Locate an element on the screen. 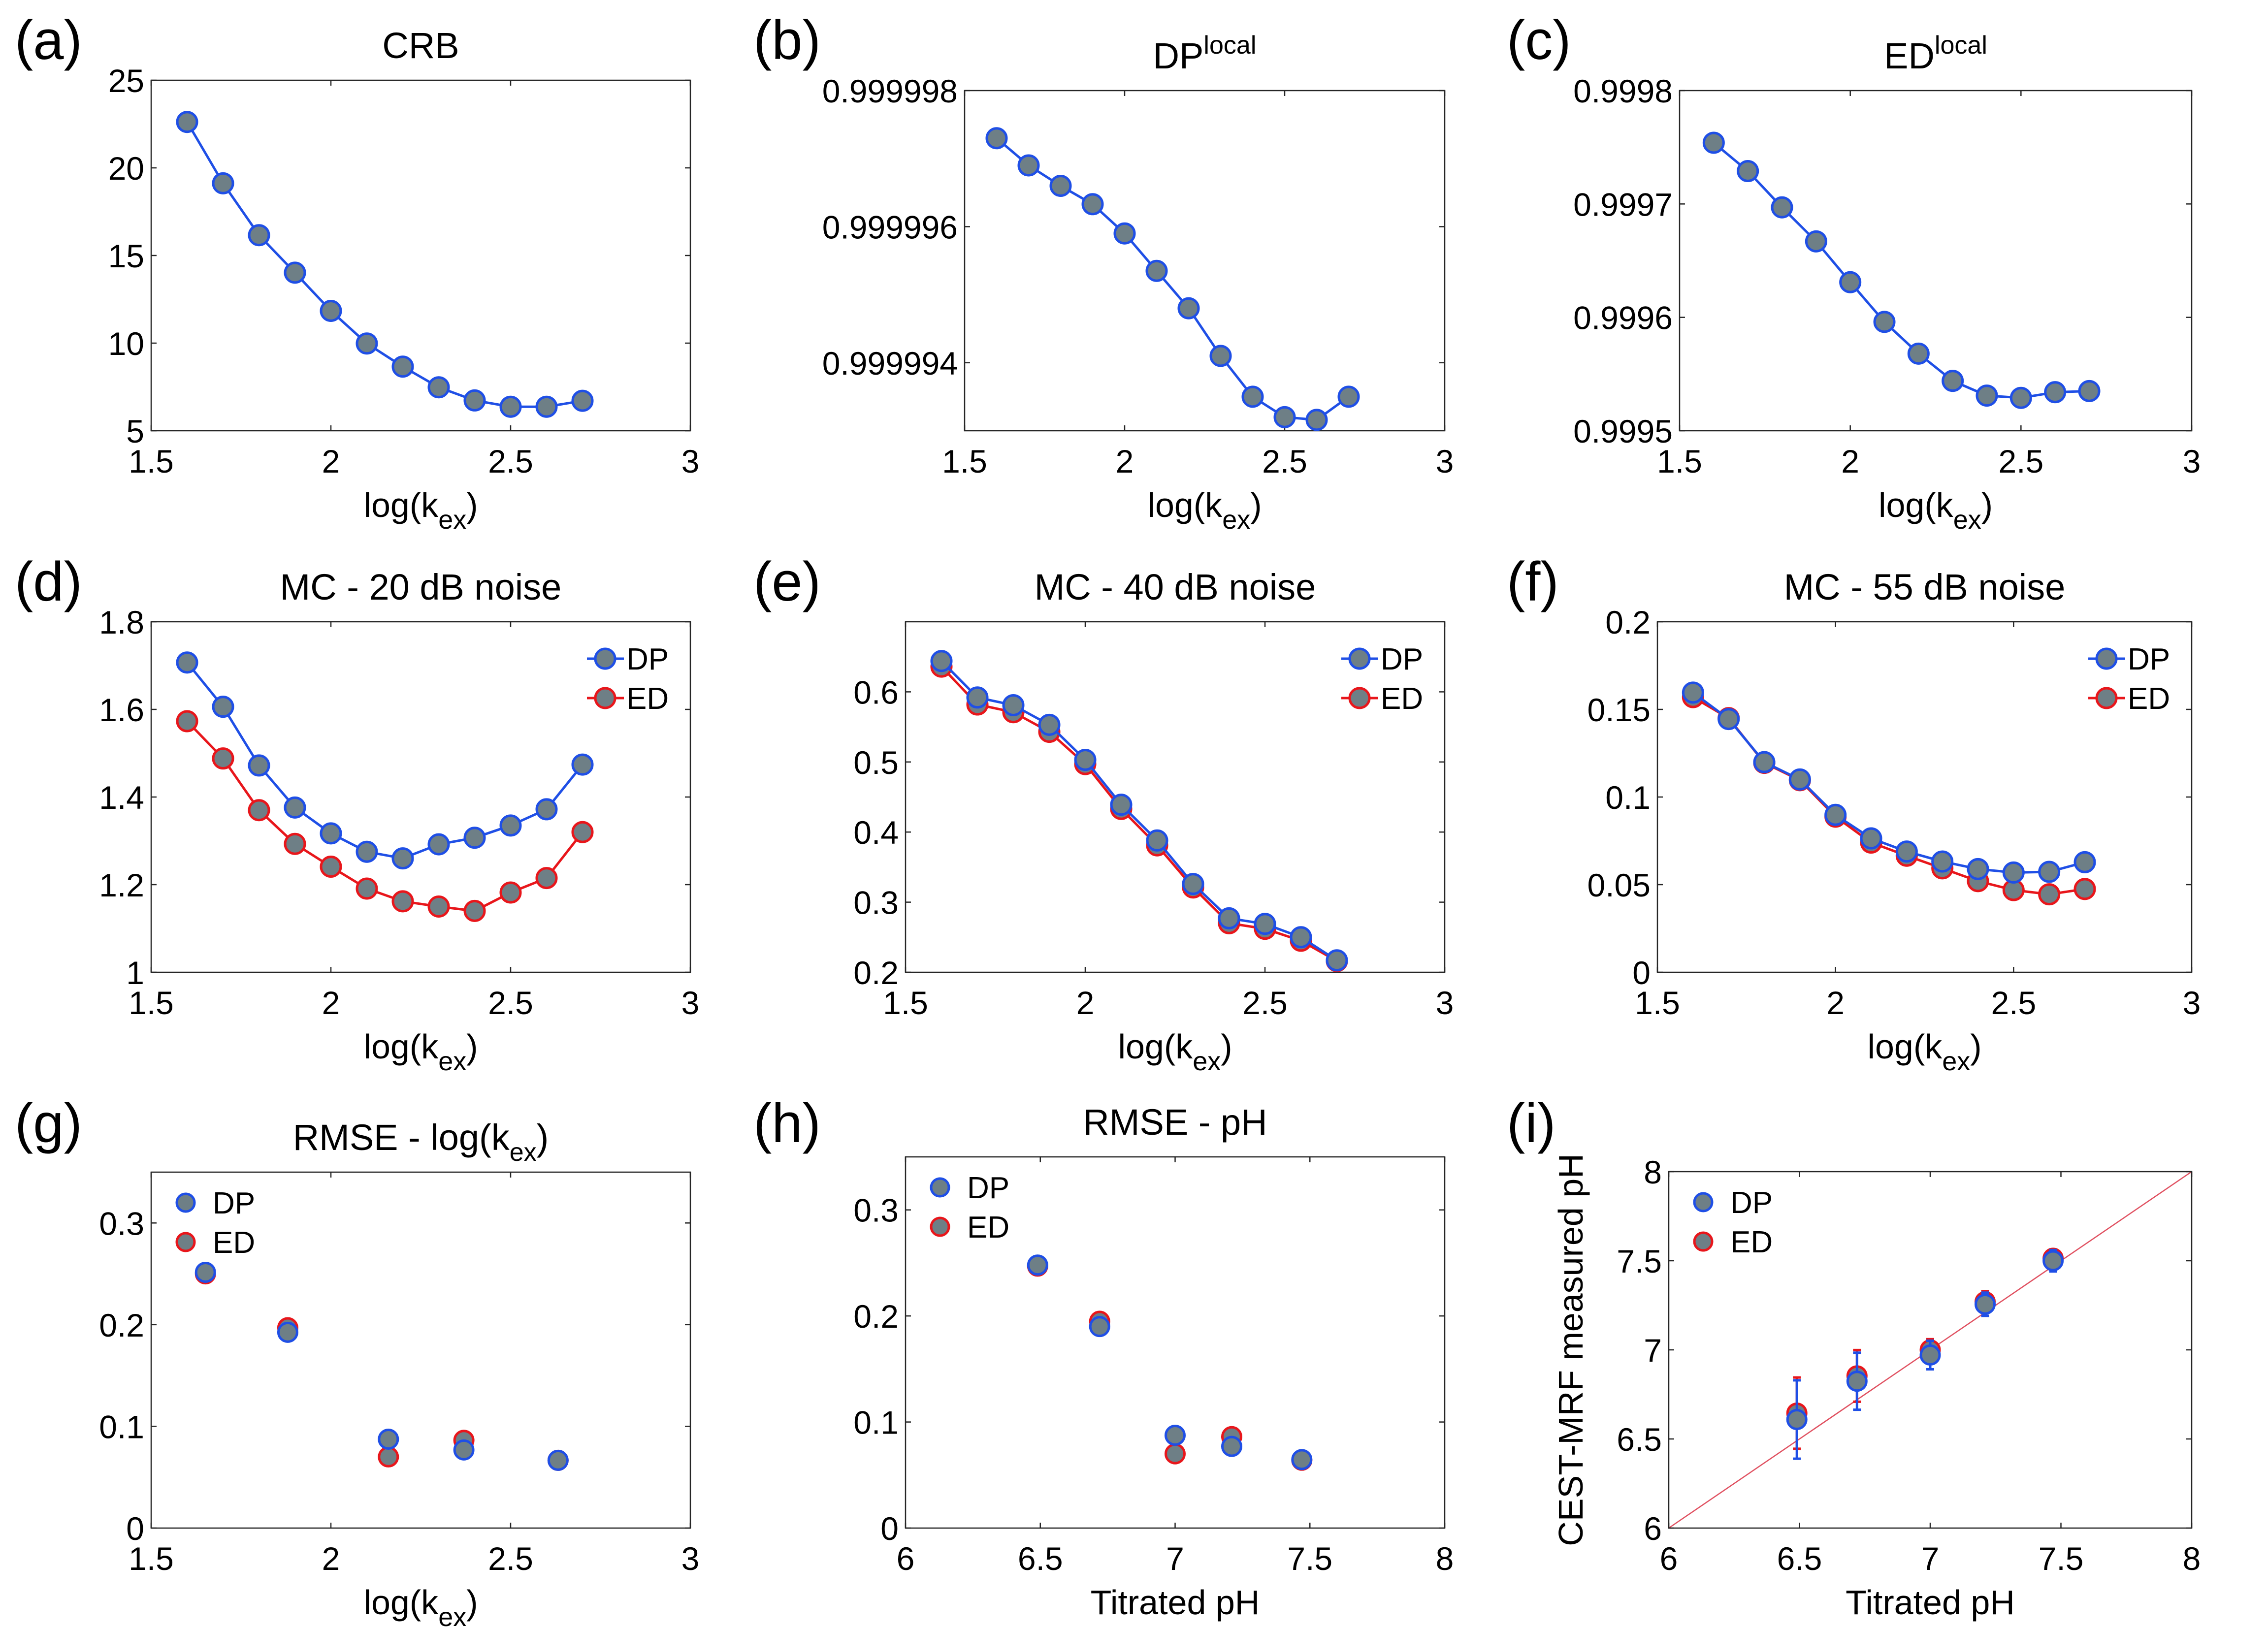 The width and height of the screenshot is (2268, 1628). y-tick-label: 6.5 is located at coordinates (1640, 1440).